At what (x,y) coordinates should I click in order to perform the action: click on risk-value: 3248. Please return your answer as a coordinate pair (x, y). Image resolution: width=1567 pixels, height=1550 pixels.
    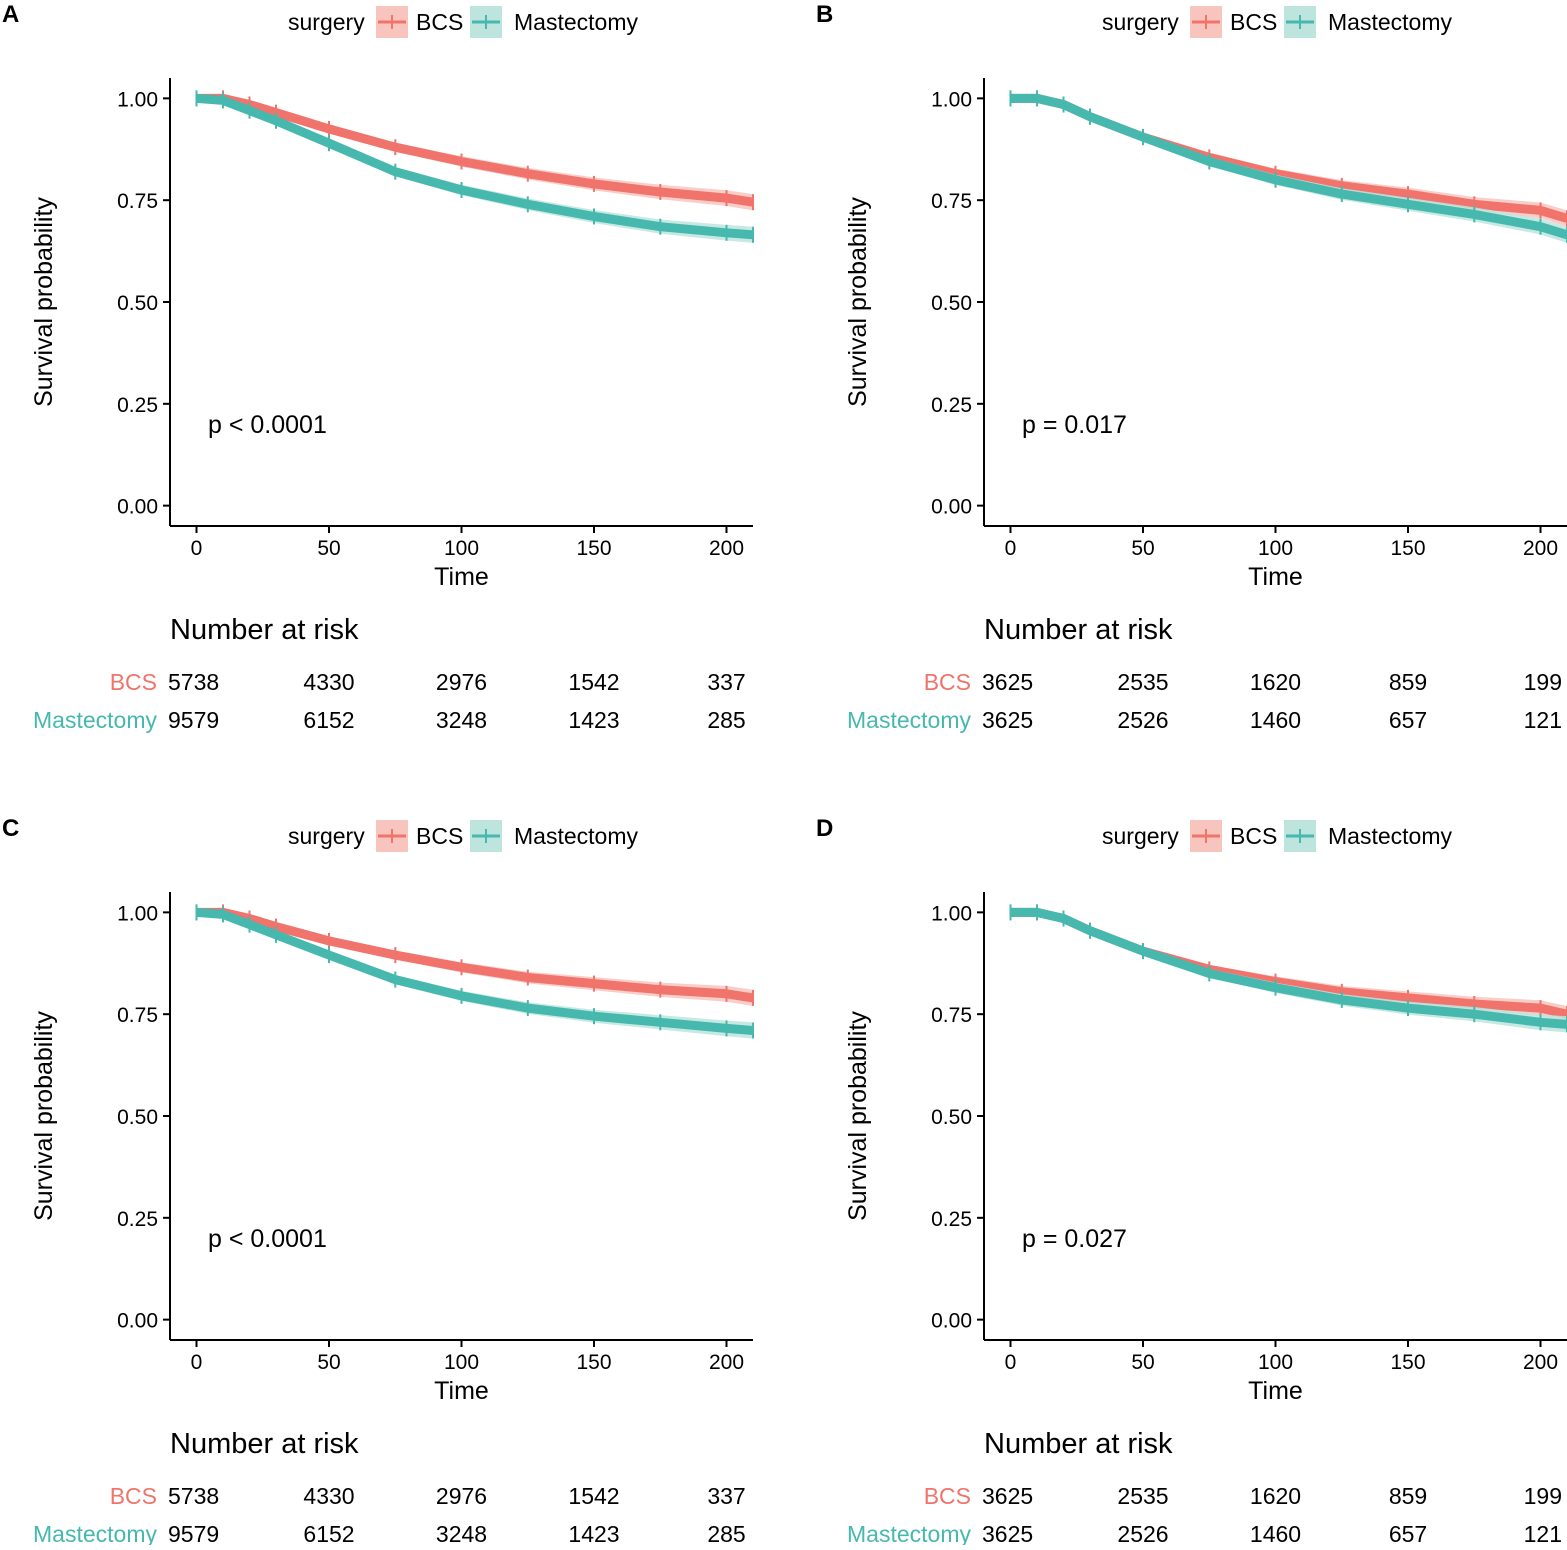
    Looking at the image, I should click on (461, 720).